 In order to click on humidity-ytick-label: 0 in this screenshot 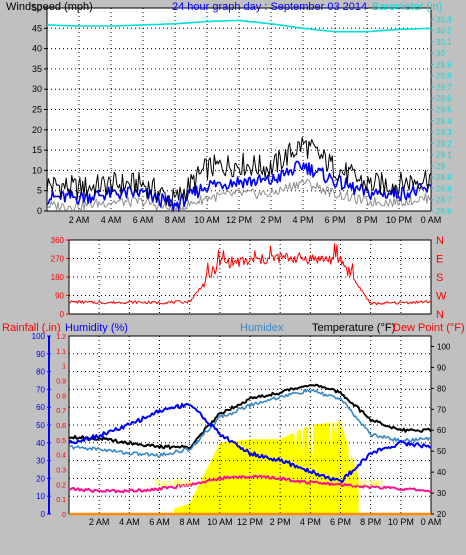, I will do `click(43, 514)`.